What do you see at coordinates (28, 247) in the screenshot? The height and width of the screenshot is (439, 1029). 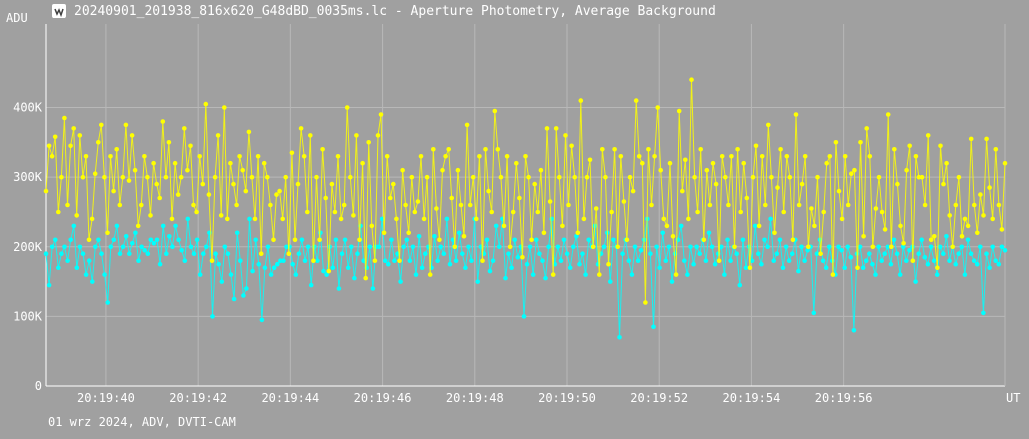 I see `y-tick-label: 200K` at bounding box center [28, 247].